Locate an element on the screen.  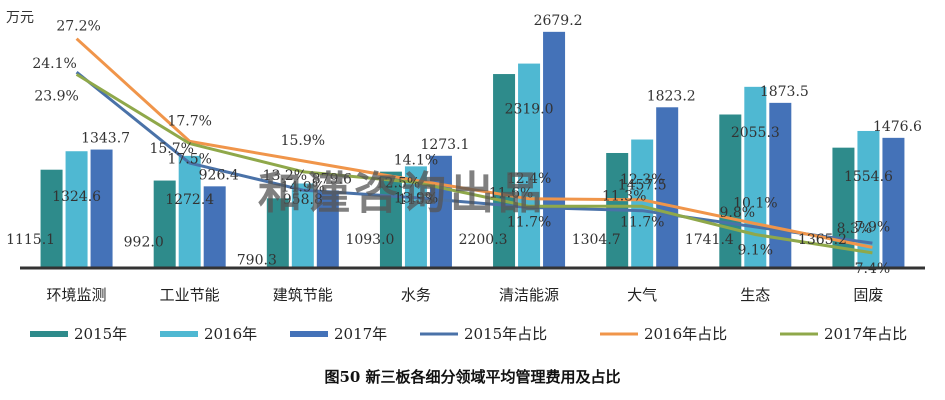
line-label-3-8: 7.4% is located at coordinates (873, 269).